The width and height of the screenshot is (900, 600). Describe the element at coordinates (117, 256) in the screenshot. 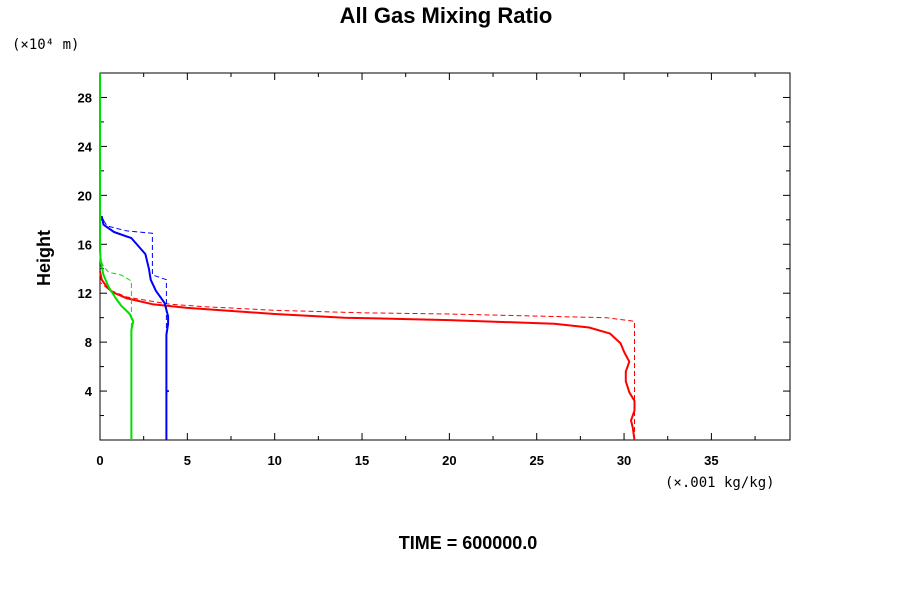

I see `series-line-5-solid` at that location.